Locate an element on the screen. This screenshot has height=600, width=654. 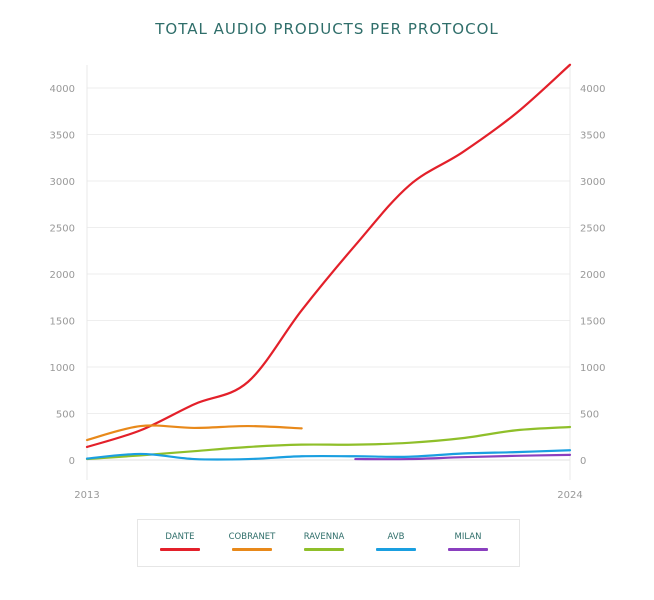
legend-label: RAVENNA is located at coordinates (324, 537).